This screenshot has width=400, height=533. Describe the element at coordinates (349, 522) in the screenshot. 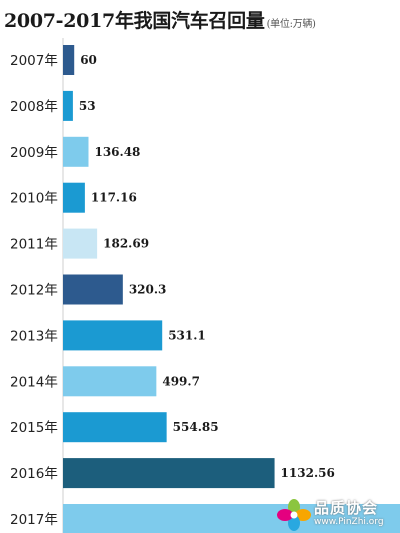

I see `watermark-url: www.PinZhi.org` at that location.